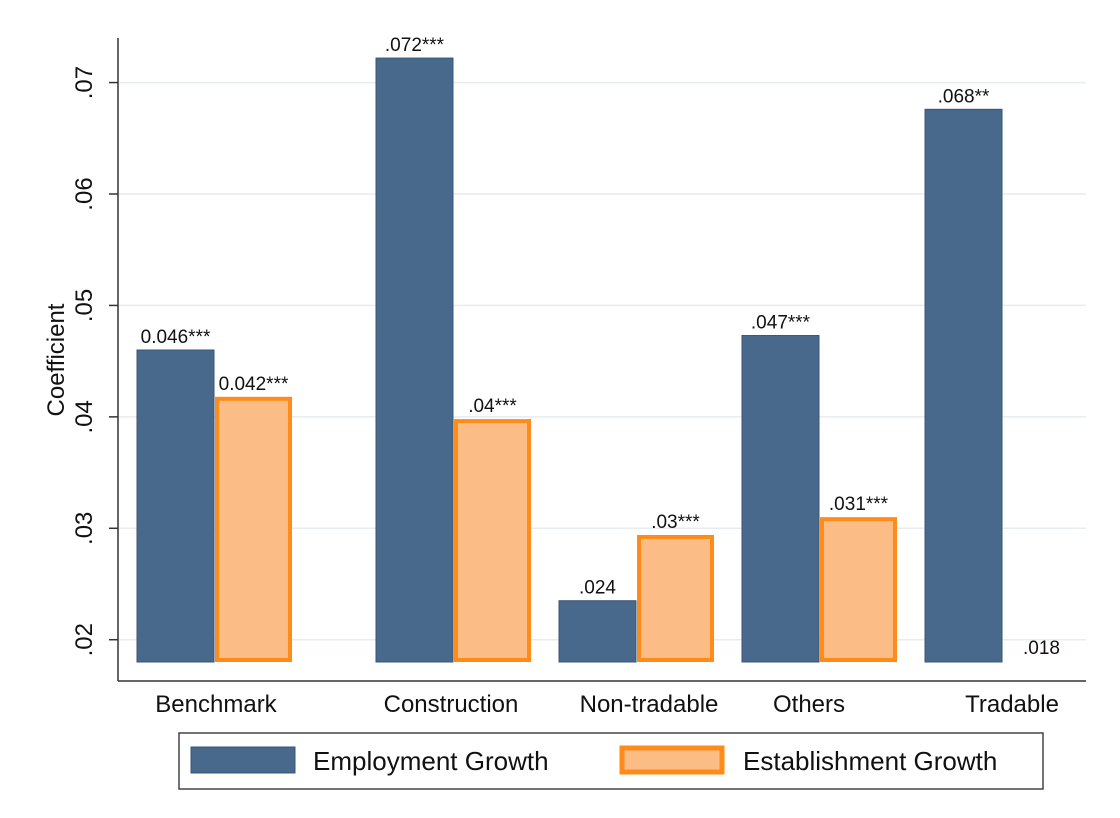 The image size is (1120, 818). I want to click on category-label: Tradable, so click(1012, 704).